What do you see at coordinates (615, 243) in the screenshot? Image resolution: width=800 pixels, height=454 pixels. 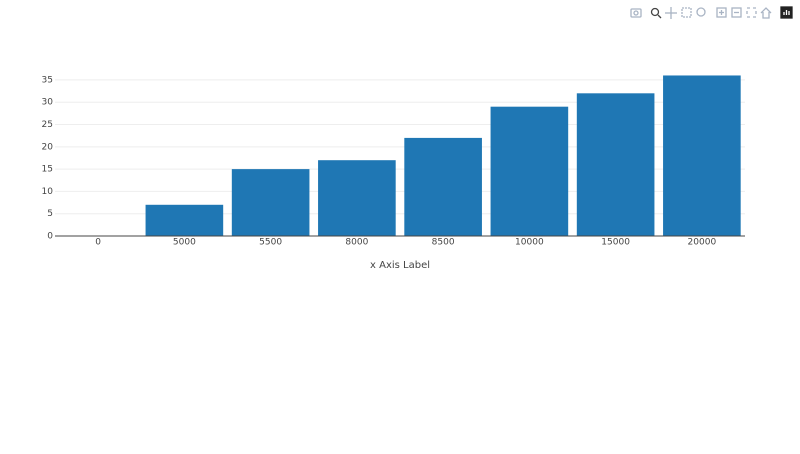 I see `x-tick-label: 15000` at bounding box center [615, 243].